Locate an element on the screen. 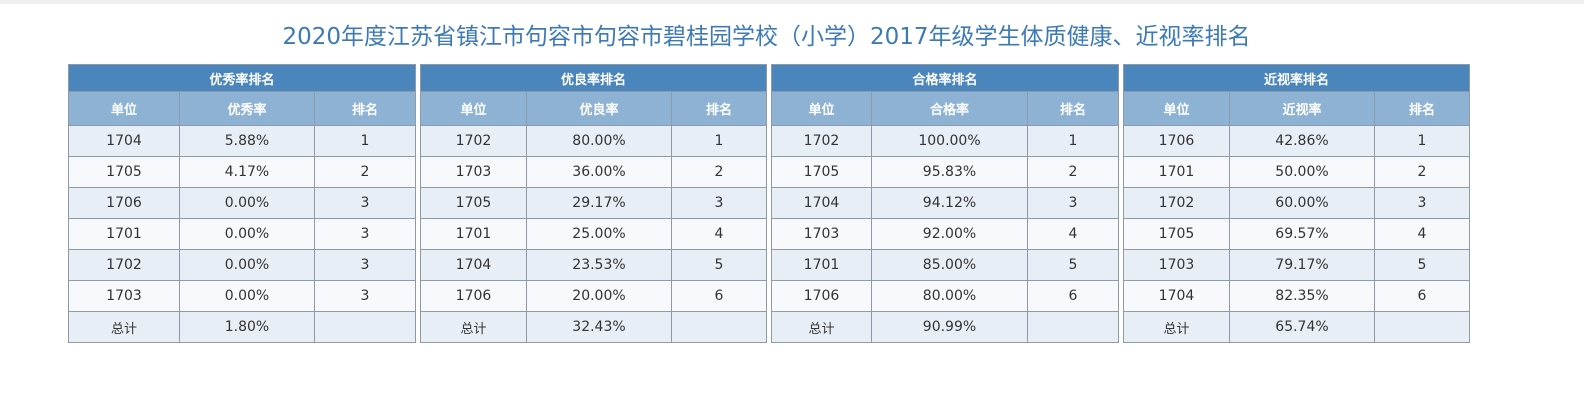 The image size is (1584, 417). table-row: 1702 100.00% 1 is located at coordinates (945, 141).